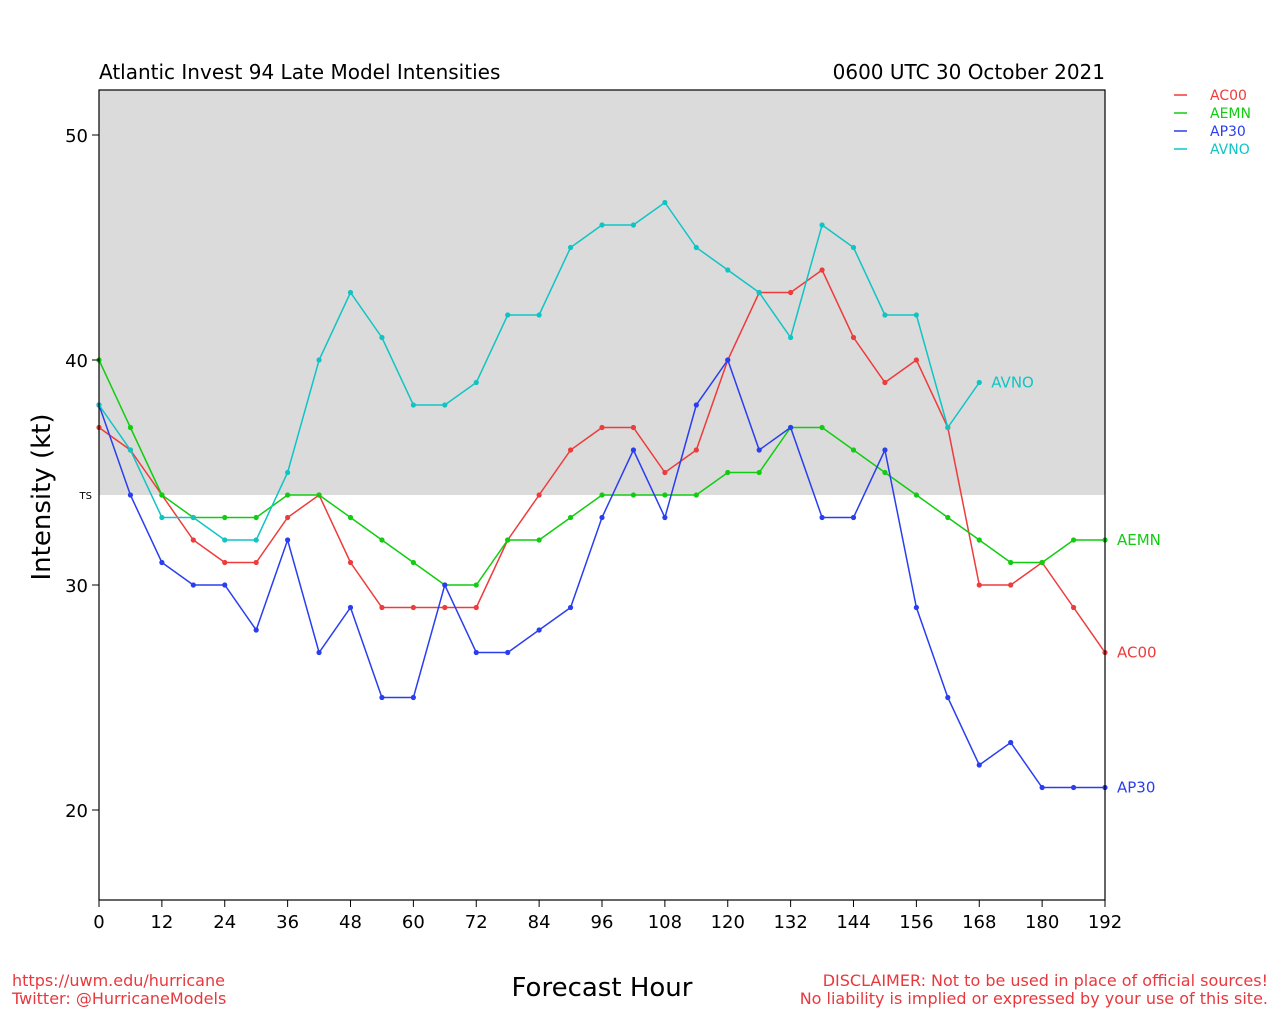 This screenshot has height=1024, width=1280. Describe the element at coordinates (161, 922) in the screenshot. I see `x-tick-label: 12` at that location.